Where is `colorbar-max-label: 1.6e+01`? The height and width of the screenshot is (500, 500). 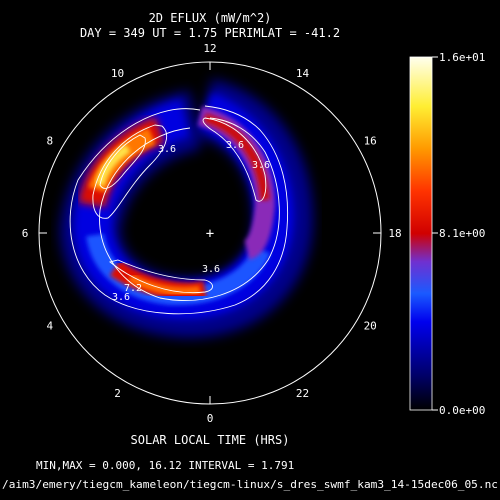
colorbar-max-label: 1.6e+01 is located at coordinates (462, 57).